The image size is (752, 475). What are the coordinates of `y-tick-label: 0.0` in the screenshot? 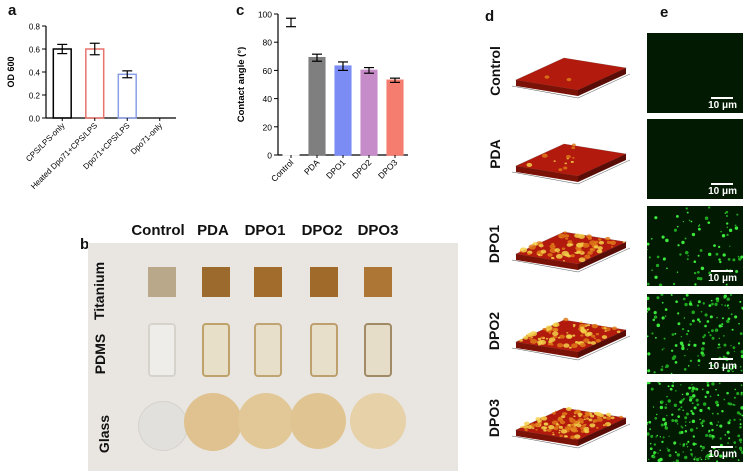 It's located at (35, 119).